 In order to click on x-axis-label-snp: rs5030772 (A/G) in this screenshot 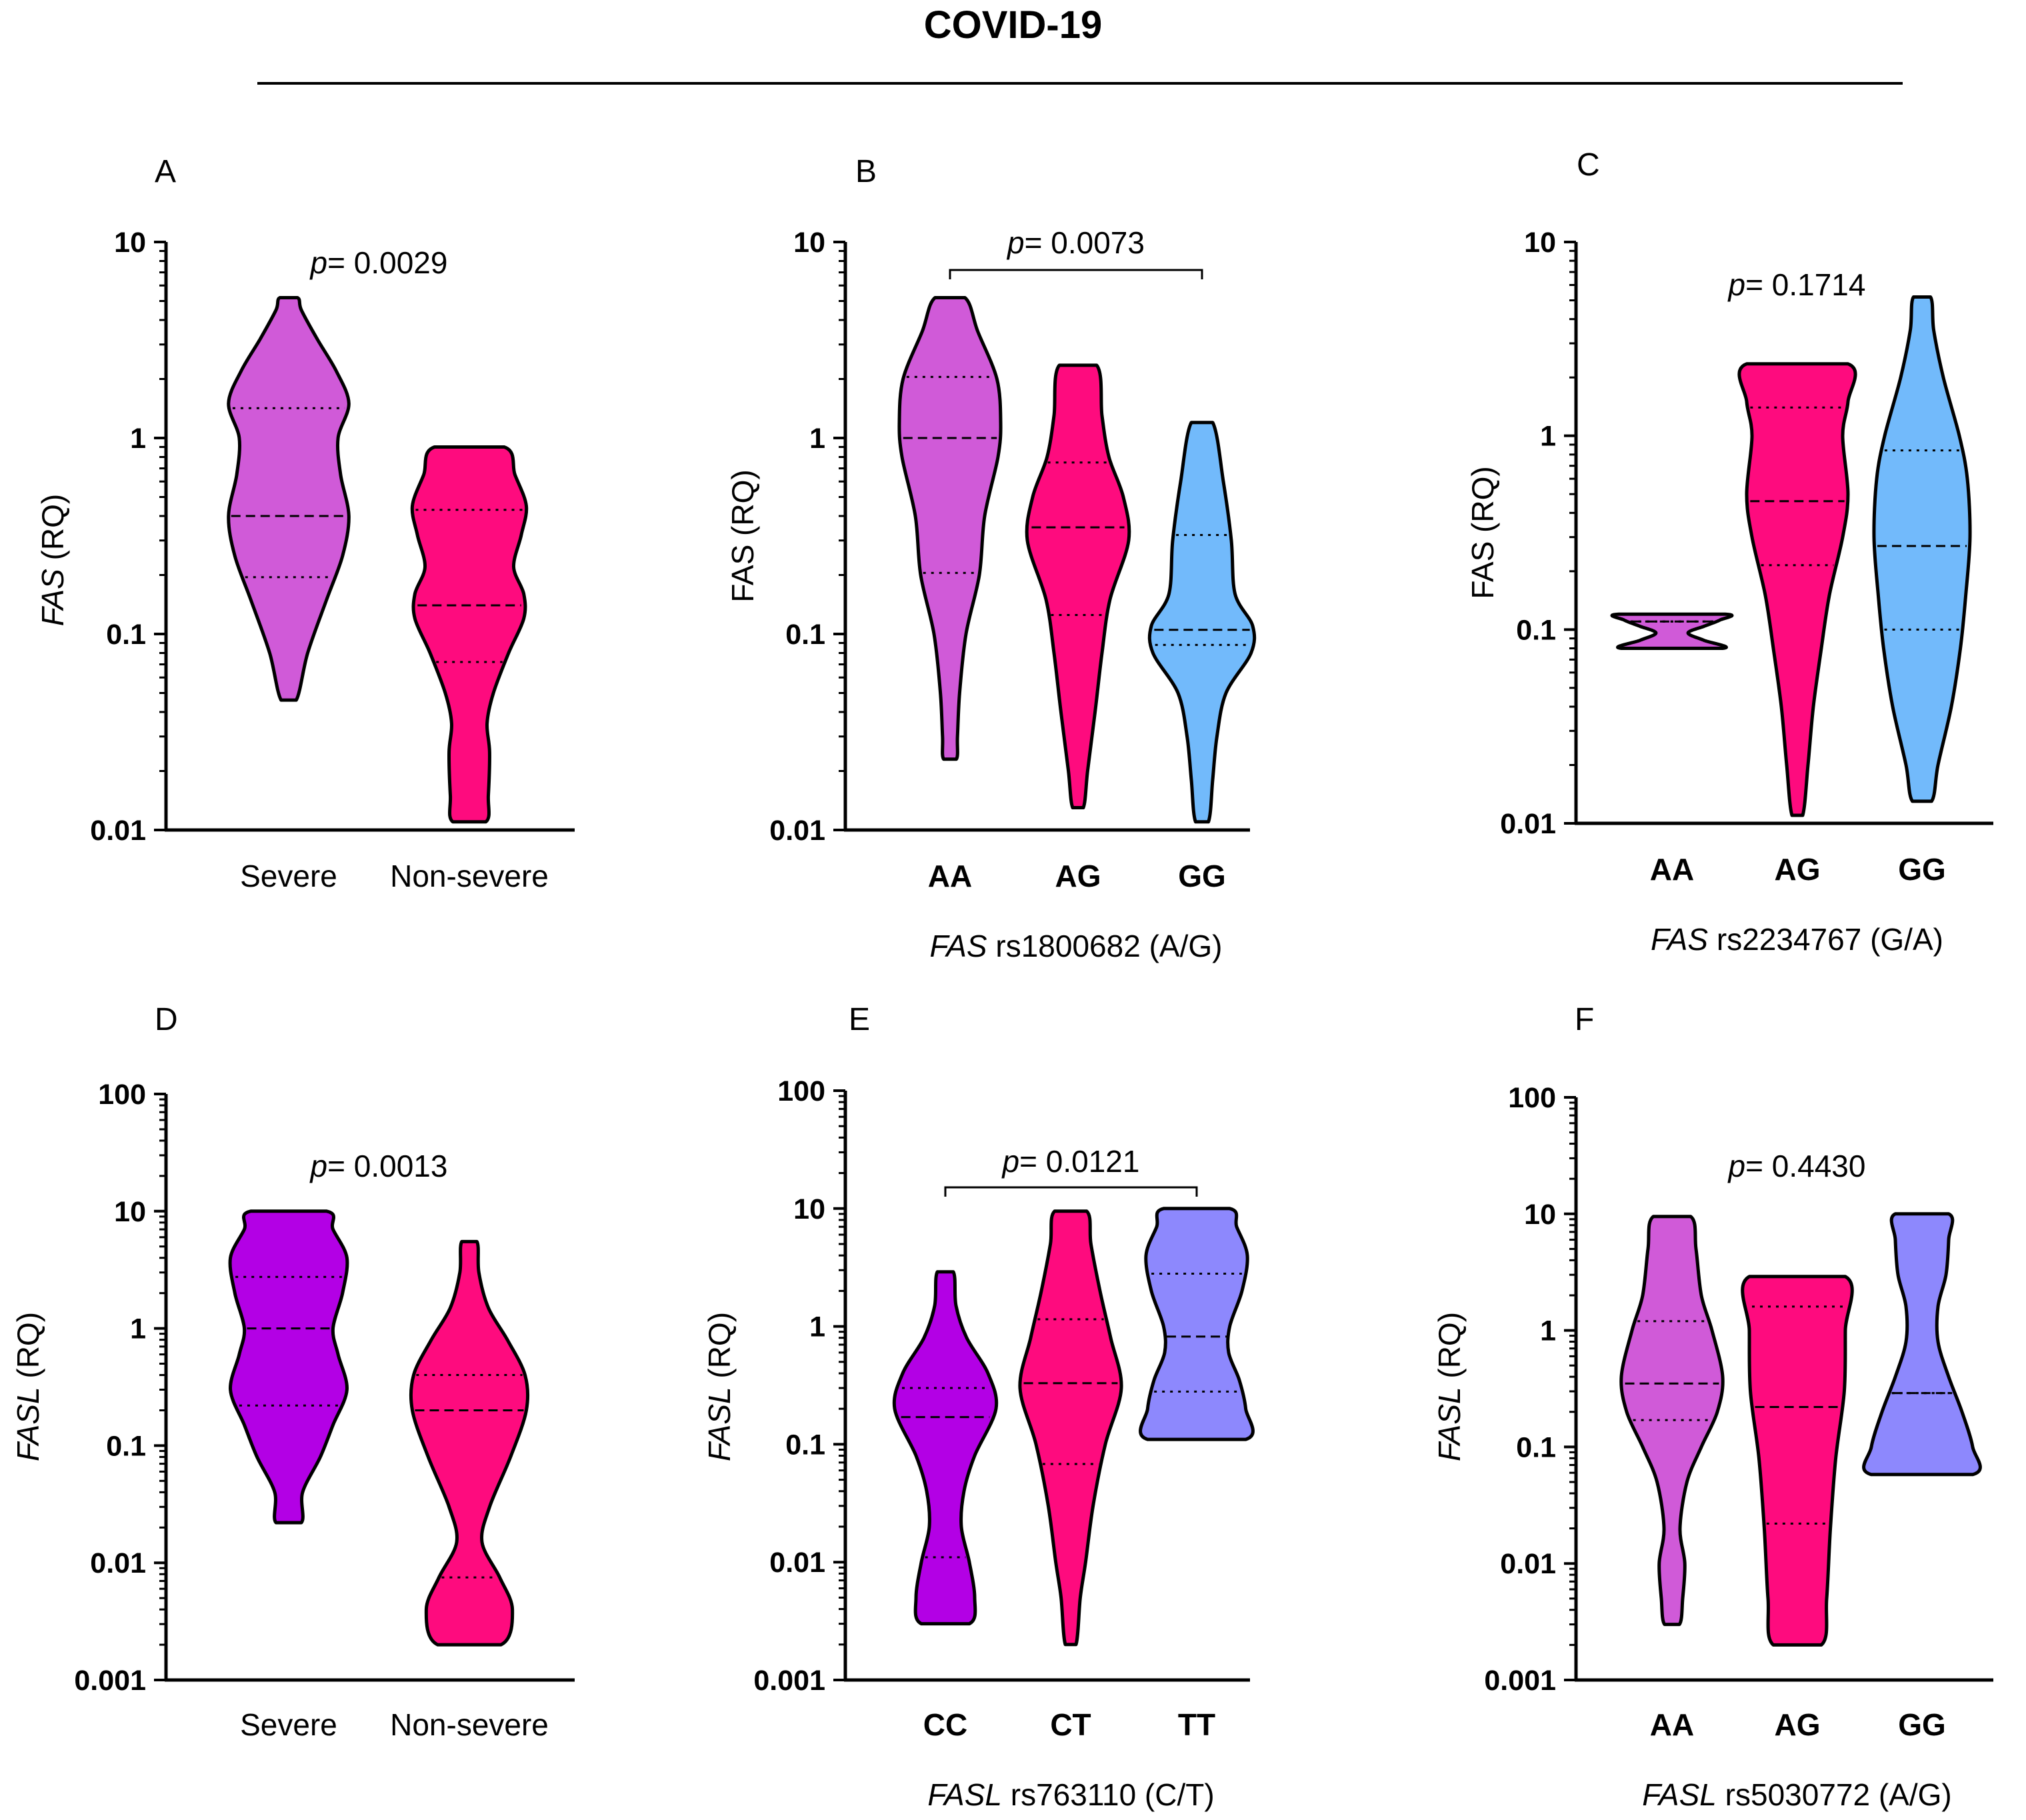, I will do `click(1834, 1794)`.